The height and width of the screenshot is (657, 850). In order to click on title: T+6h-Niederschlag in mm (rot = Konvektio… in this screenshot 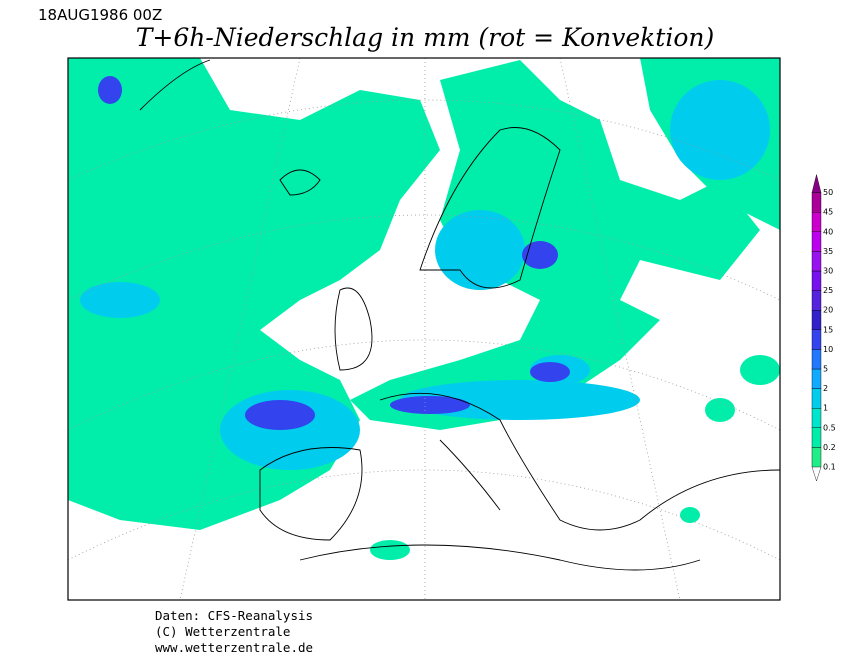, I will do `click(425, 37)`.